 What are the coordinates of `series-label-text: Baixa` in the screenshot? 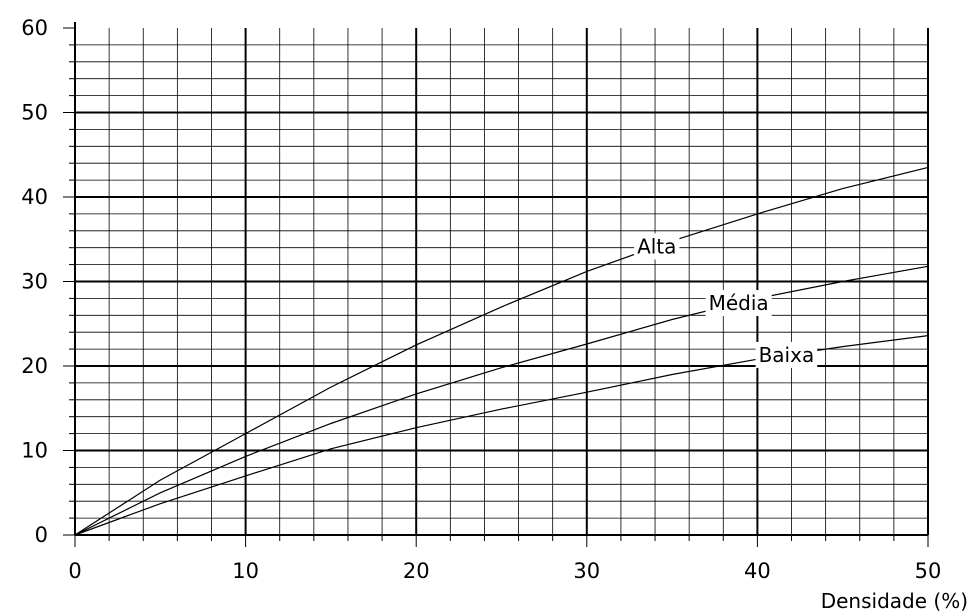 It's located at (787, 355).